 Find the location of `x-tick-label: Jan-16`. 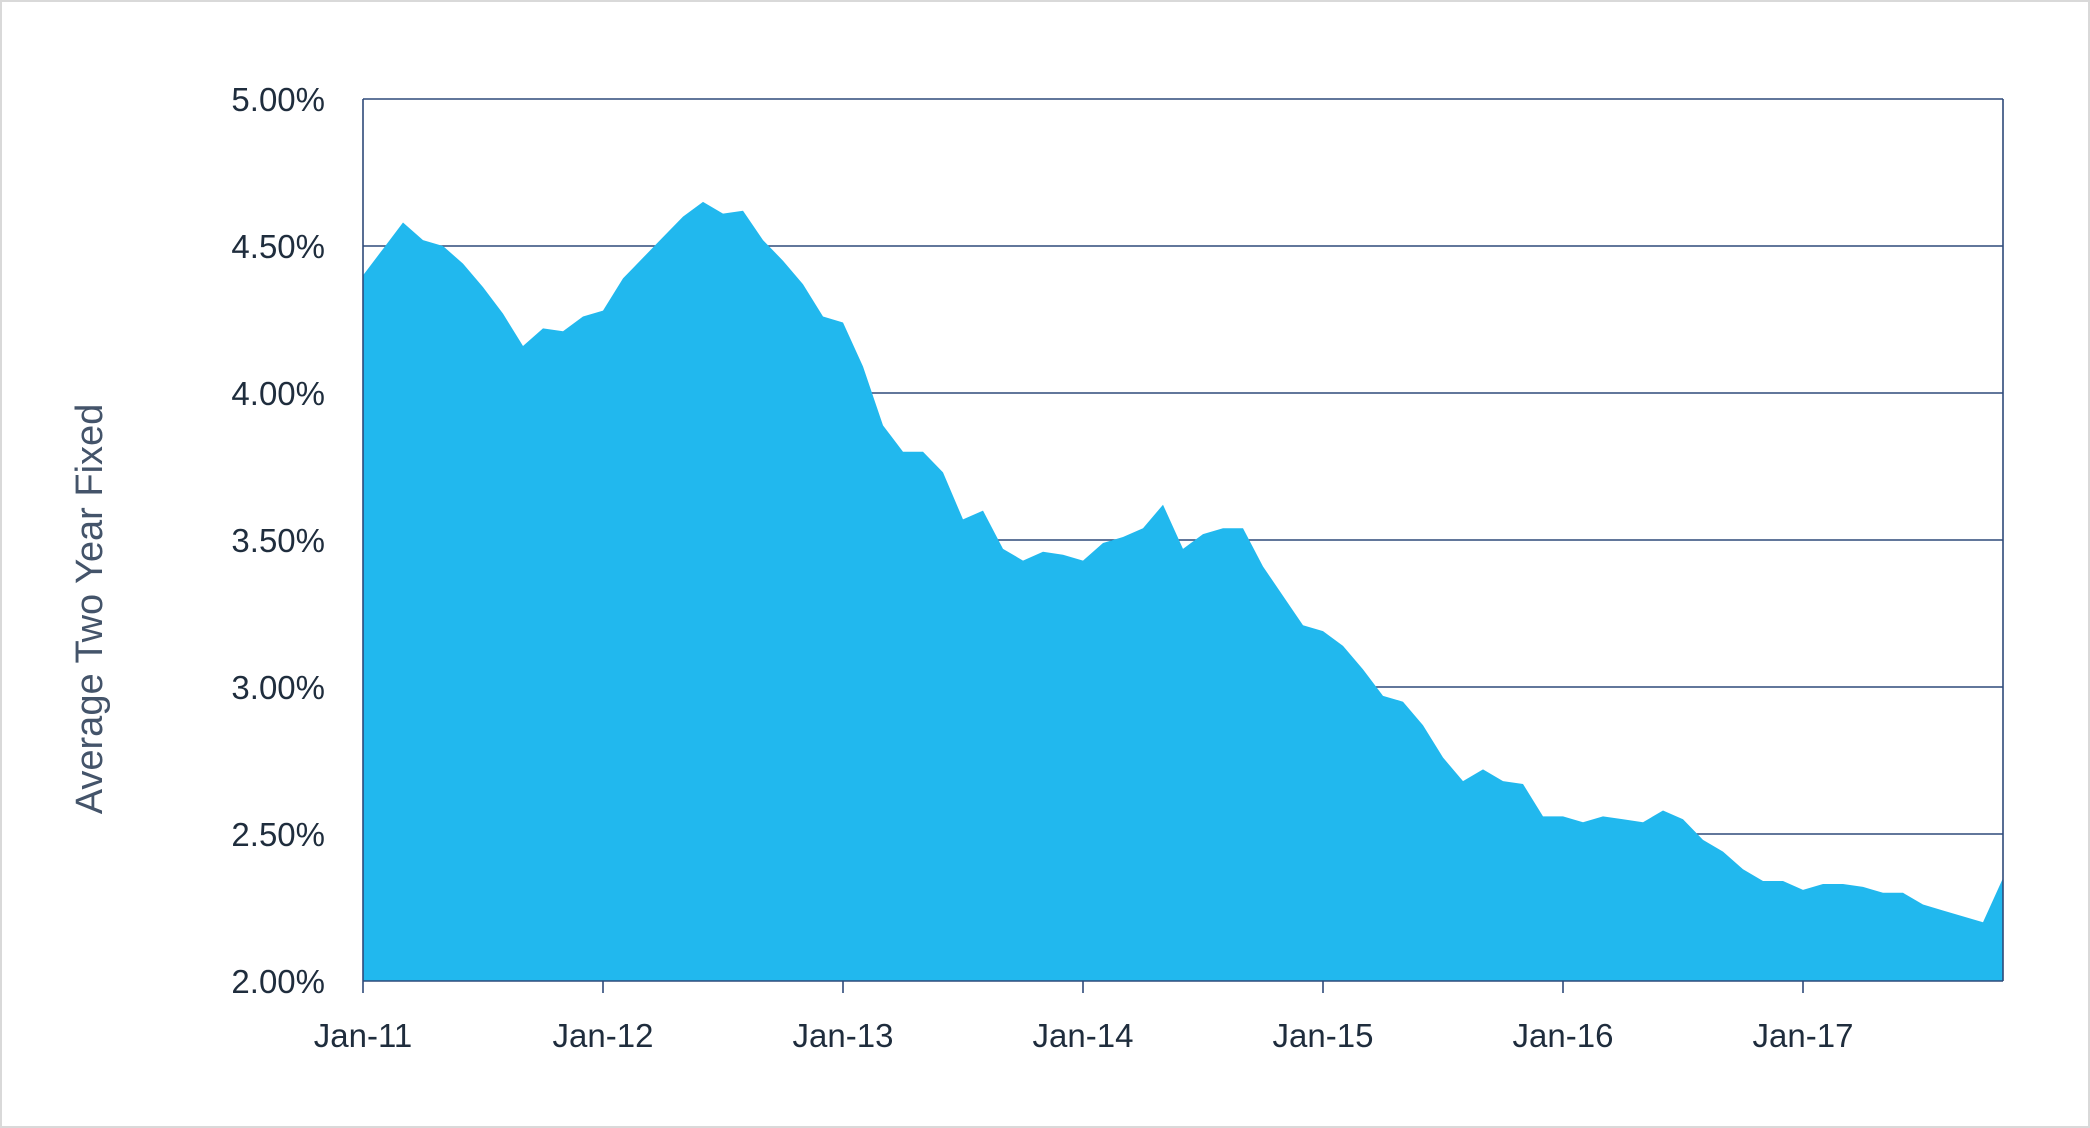

x-tick-label: Jan-16 is located at coordinates (1563, 1035).